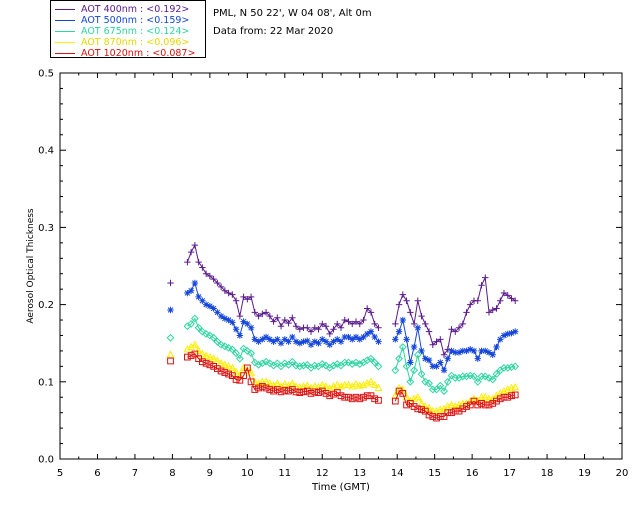 The height and width of the screenshot is (512, 640). Describe the element at coordinates (292, 13) in the screenshot. I see `location-text: PML, N 50 22', W 04 08', Alt 0m` at that location.